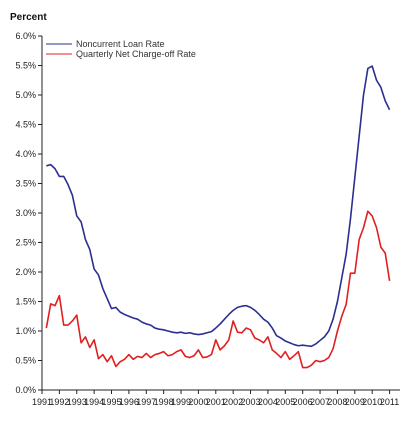  Describe the element at coordinates (198, 402) in the screenshot. I see `x-tick-label: 2000` at that location.